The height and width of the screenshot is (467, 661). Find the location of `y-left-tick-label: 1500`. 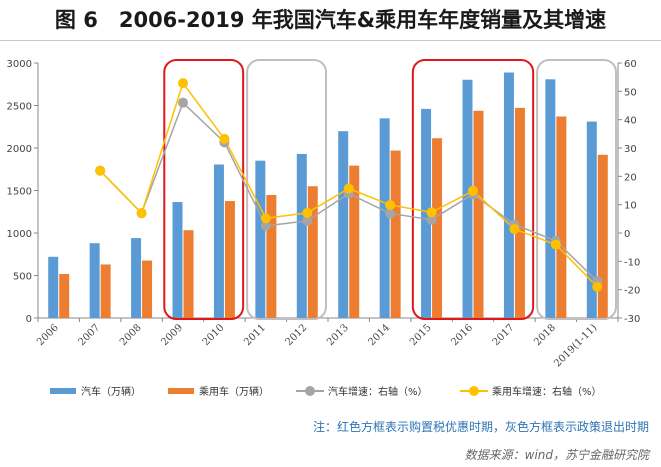

y-left-tick-label: 1500 is located at coordinates (19, 192).